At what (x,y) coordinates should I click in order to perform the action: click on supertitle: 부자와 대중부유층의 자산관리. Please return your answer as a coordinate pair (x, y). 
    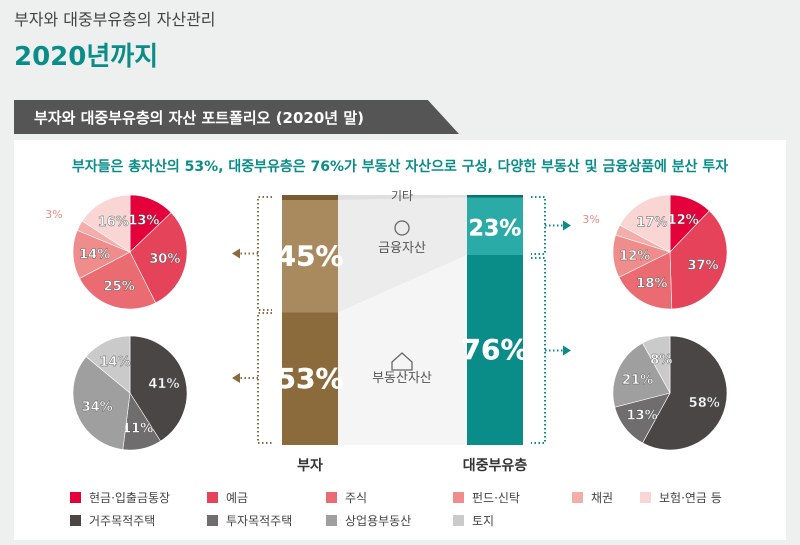
    Looking at the image, I should click on (115, 19).